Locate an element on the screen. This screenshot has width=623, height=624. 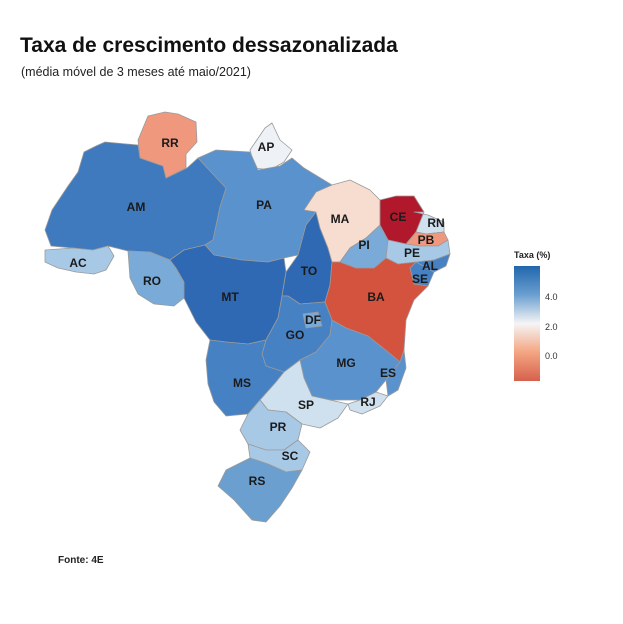
label-TO: TO is located at coordinates (309, 271).